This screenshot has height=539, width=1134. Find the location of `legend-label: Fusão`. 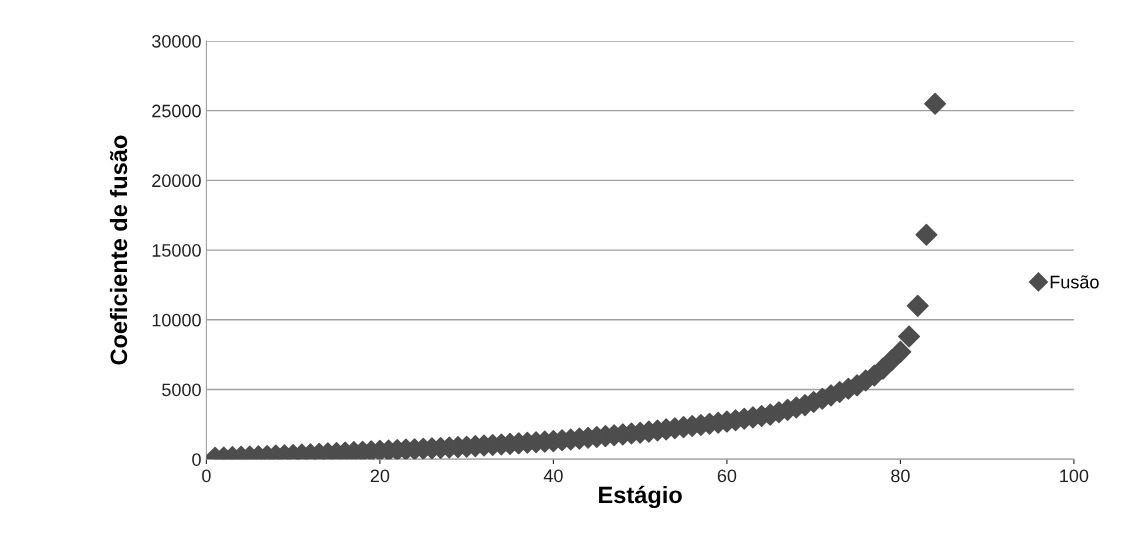

legend-label: Fusão is located at coordinates (1074, 282).